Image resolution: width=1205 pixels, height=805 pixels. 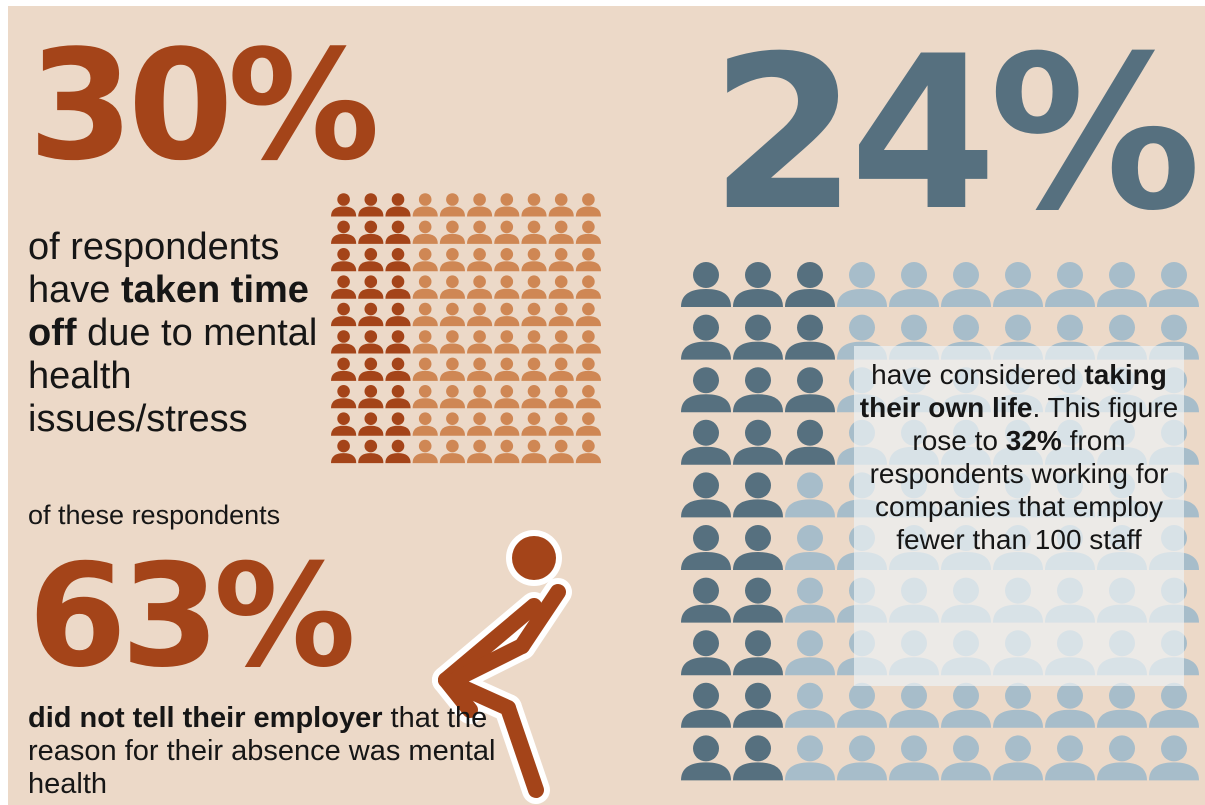 I want to click on stat-24-percent: 24%, so click(x=955, y=133).